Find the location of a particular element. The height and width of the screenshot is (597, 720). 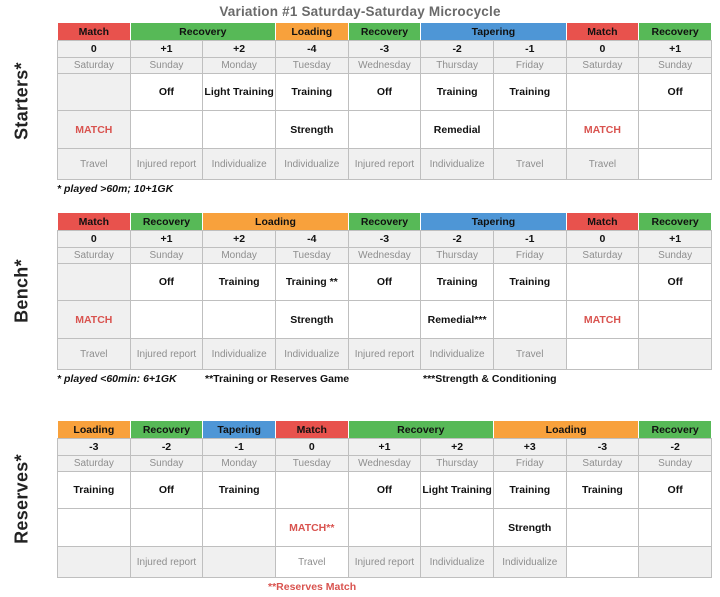

bench-logistics-c5: Individualize is located at coordinates (457, 354).